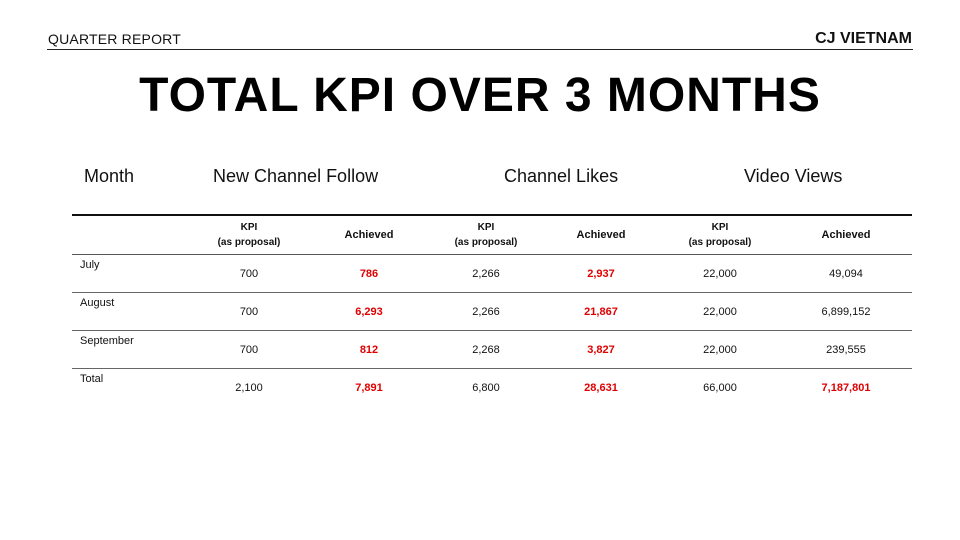  Describe the element at coordinates (369, 273) in the screenshot. I see `follow-achieved-cell: 786` at that location.